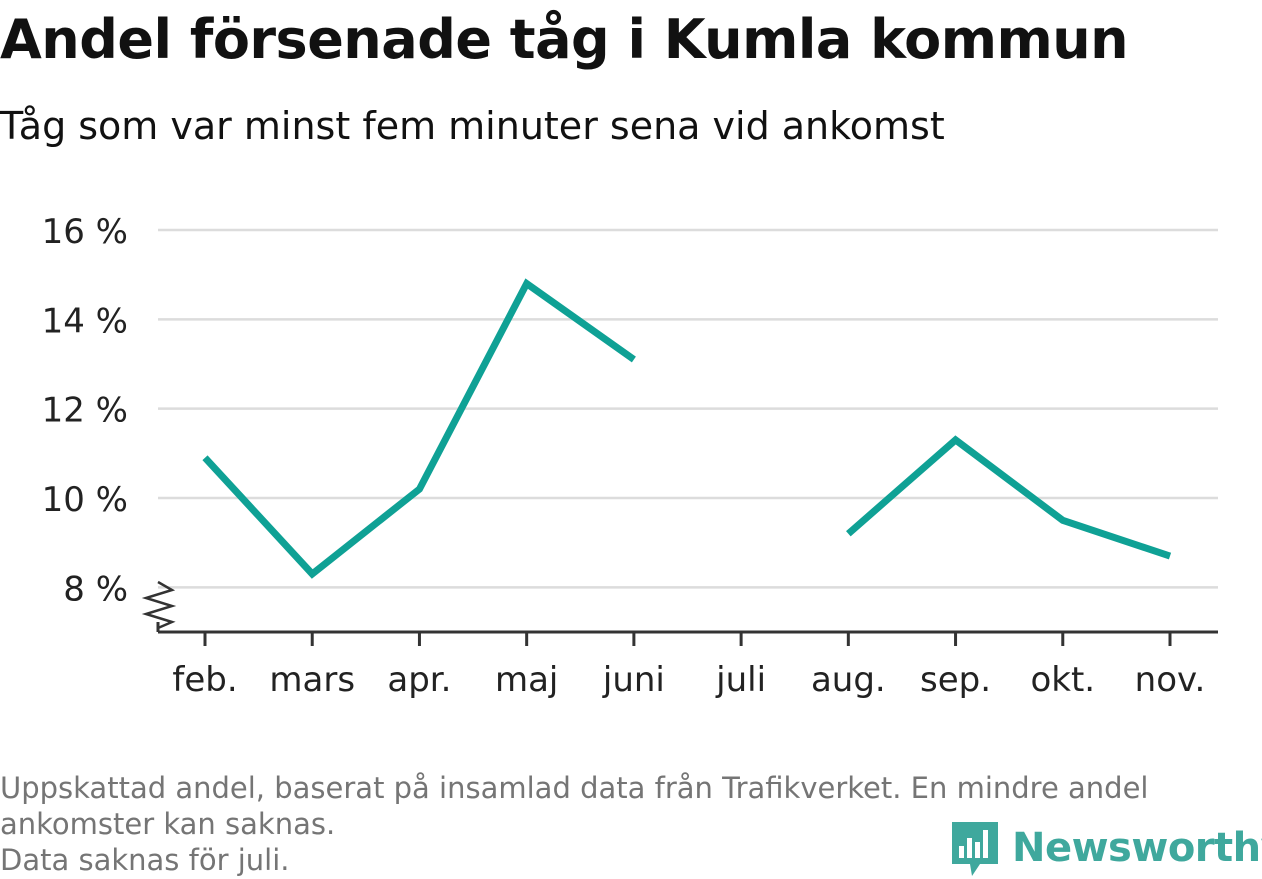 The image size is (1262, 879). I want to click on y-tick-label: 12 %, so click(85, 411).